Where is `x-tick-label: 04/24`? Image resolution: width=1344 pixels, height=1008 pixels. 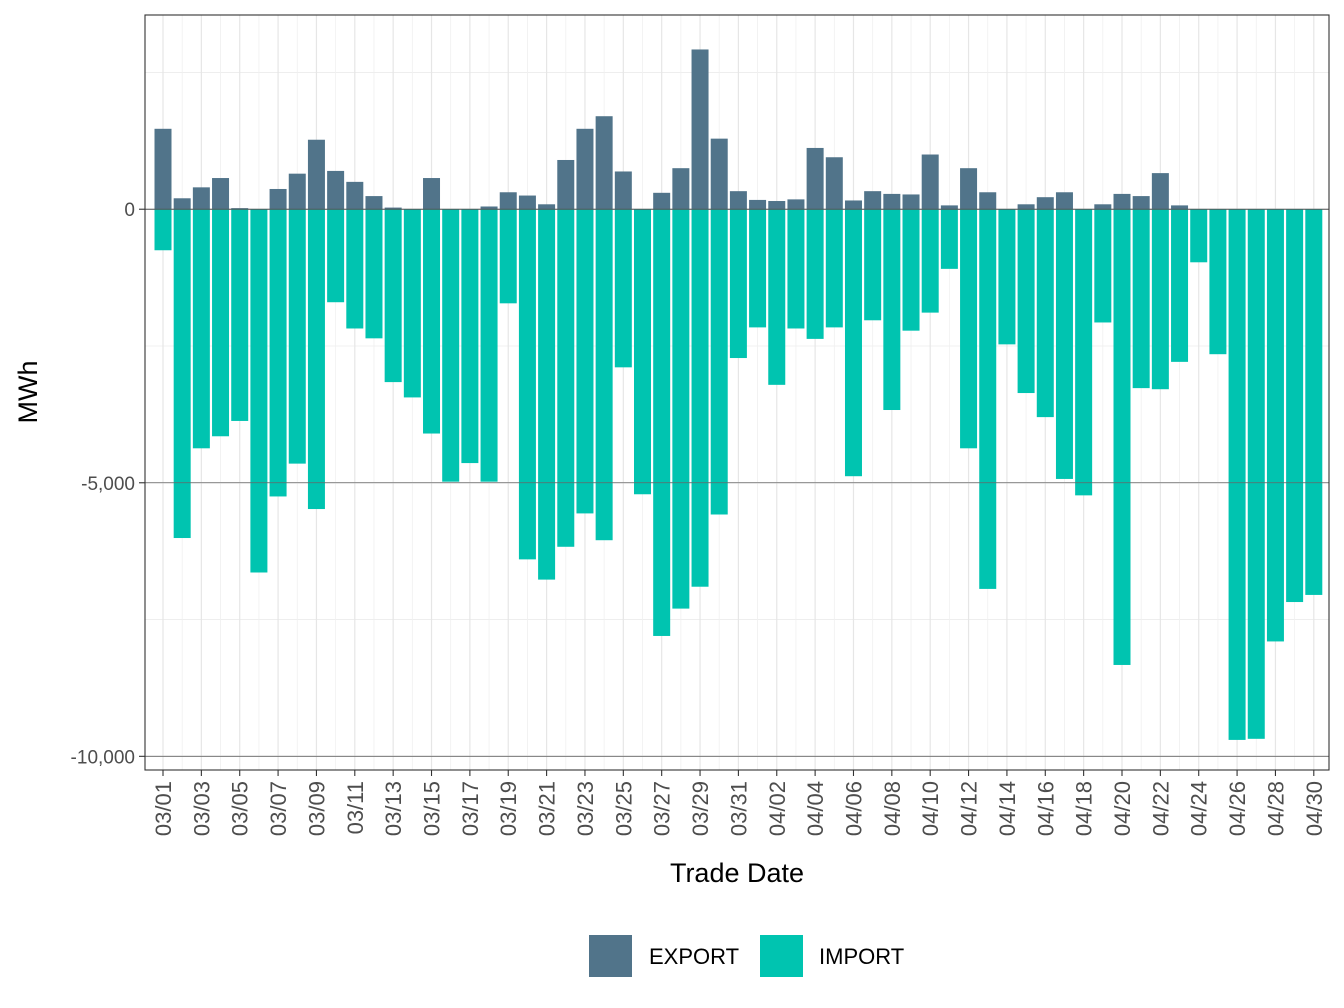 x-tick-label: 04/24 is located at coordinates (1199, 808).